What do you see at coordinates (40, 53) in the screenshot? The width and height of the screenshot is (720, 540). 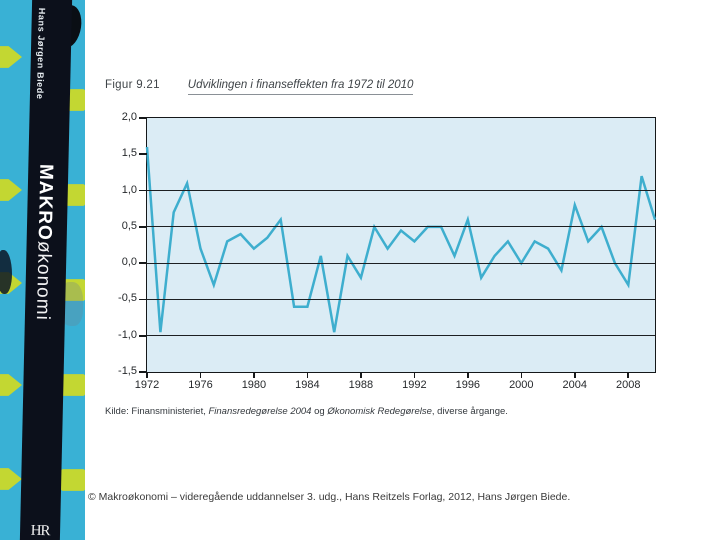 I see `cover-author-text: Hans Jørgen Biede` at bounding box center [40, 53].